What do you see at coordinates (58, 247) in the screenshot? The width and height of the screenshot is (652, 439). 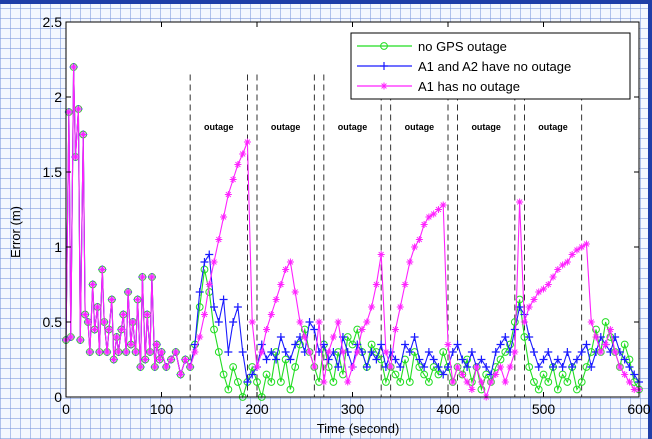 I see `y-tick-label-2: 1` at bounding box center [58, 247].